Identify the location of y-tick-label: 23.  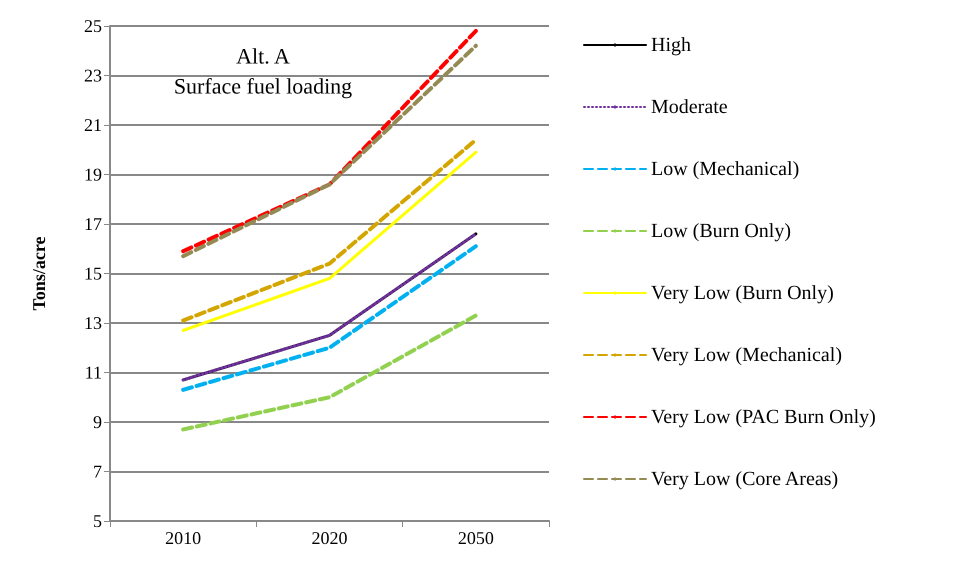
(93, 76).